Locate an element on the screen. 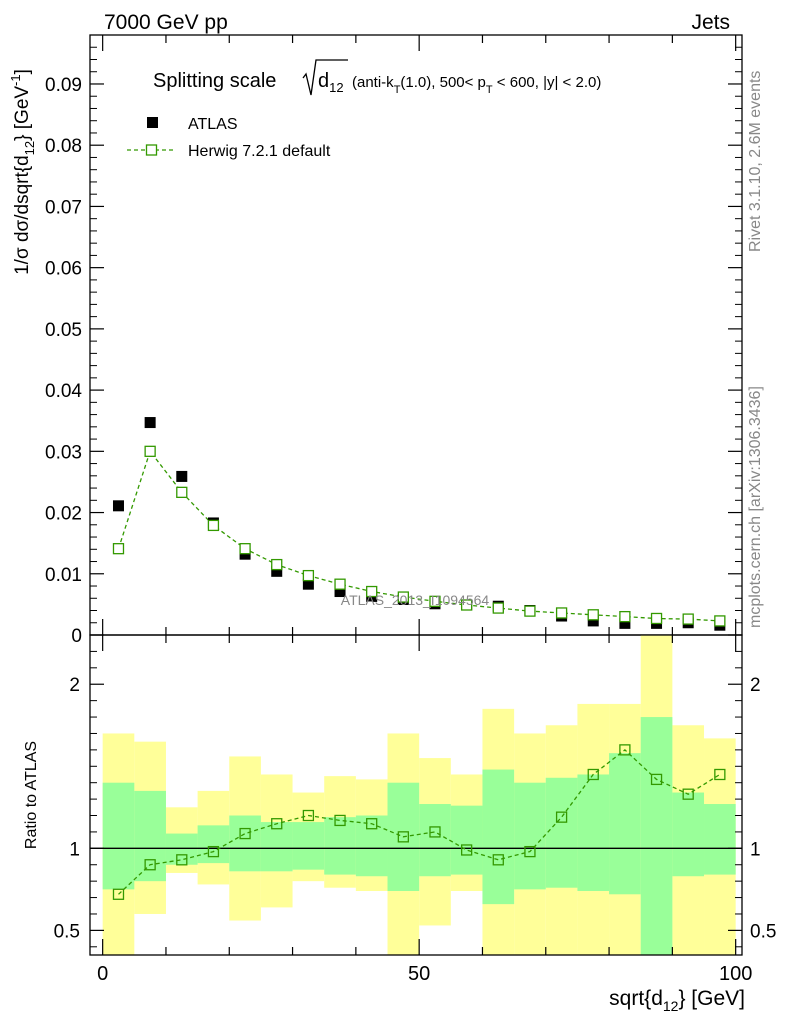 Image resolution: width=786 pixels, height=1024 pixels. ylabel-sub: 12 is located at coordinates (29, 148).